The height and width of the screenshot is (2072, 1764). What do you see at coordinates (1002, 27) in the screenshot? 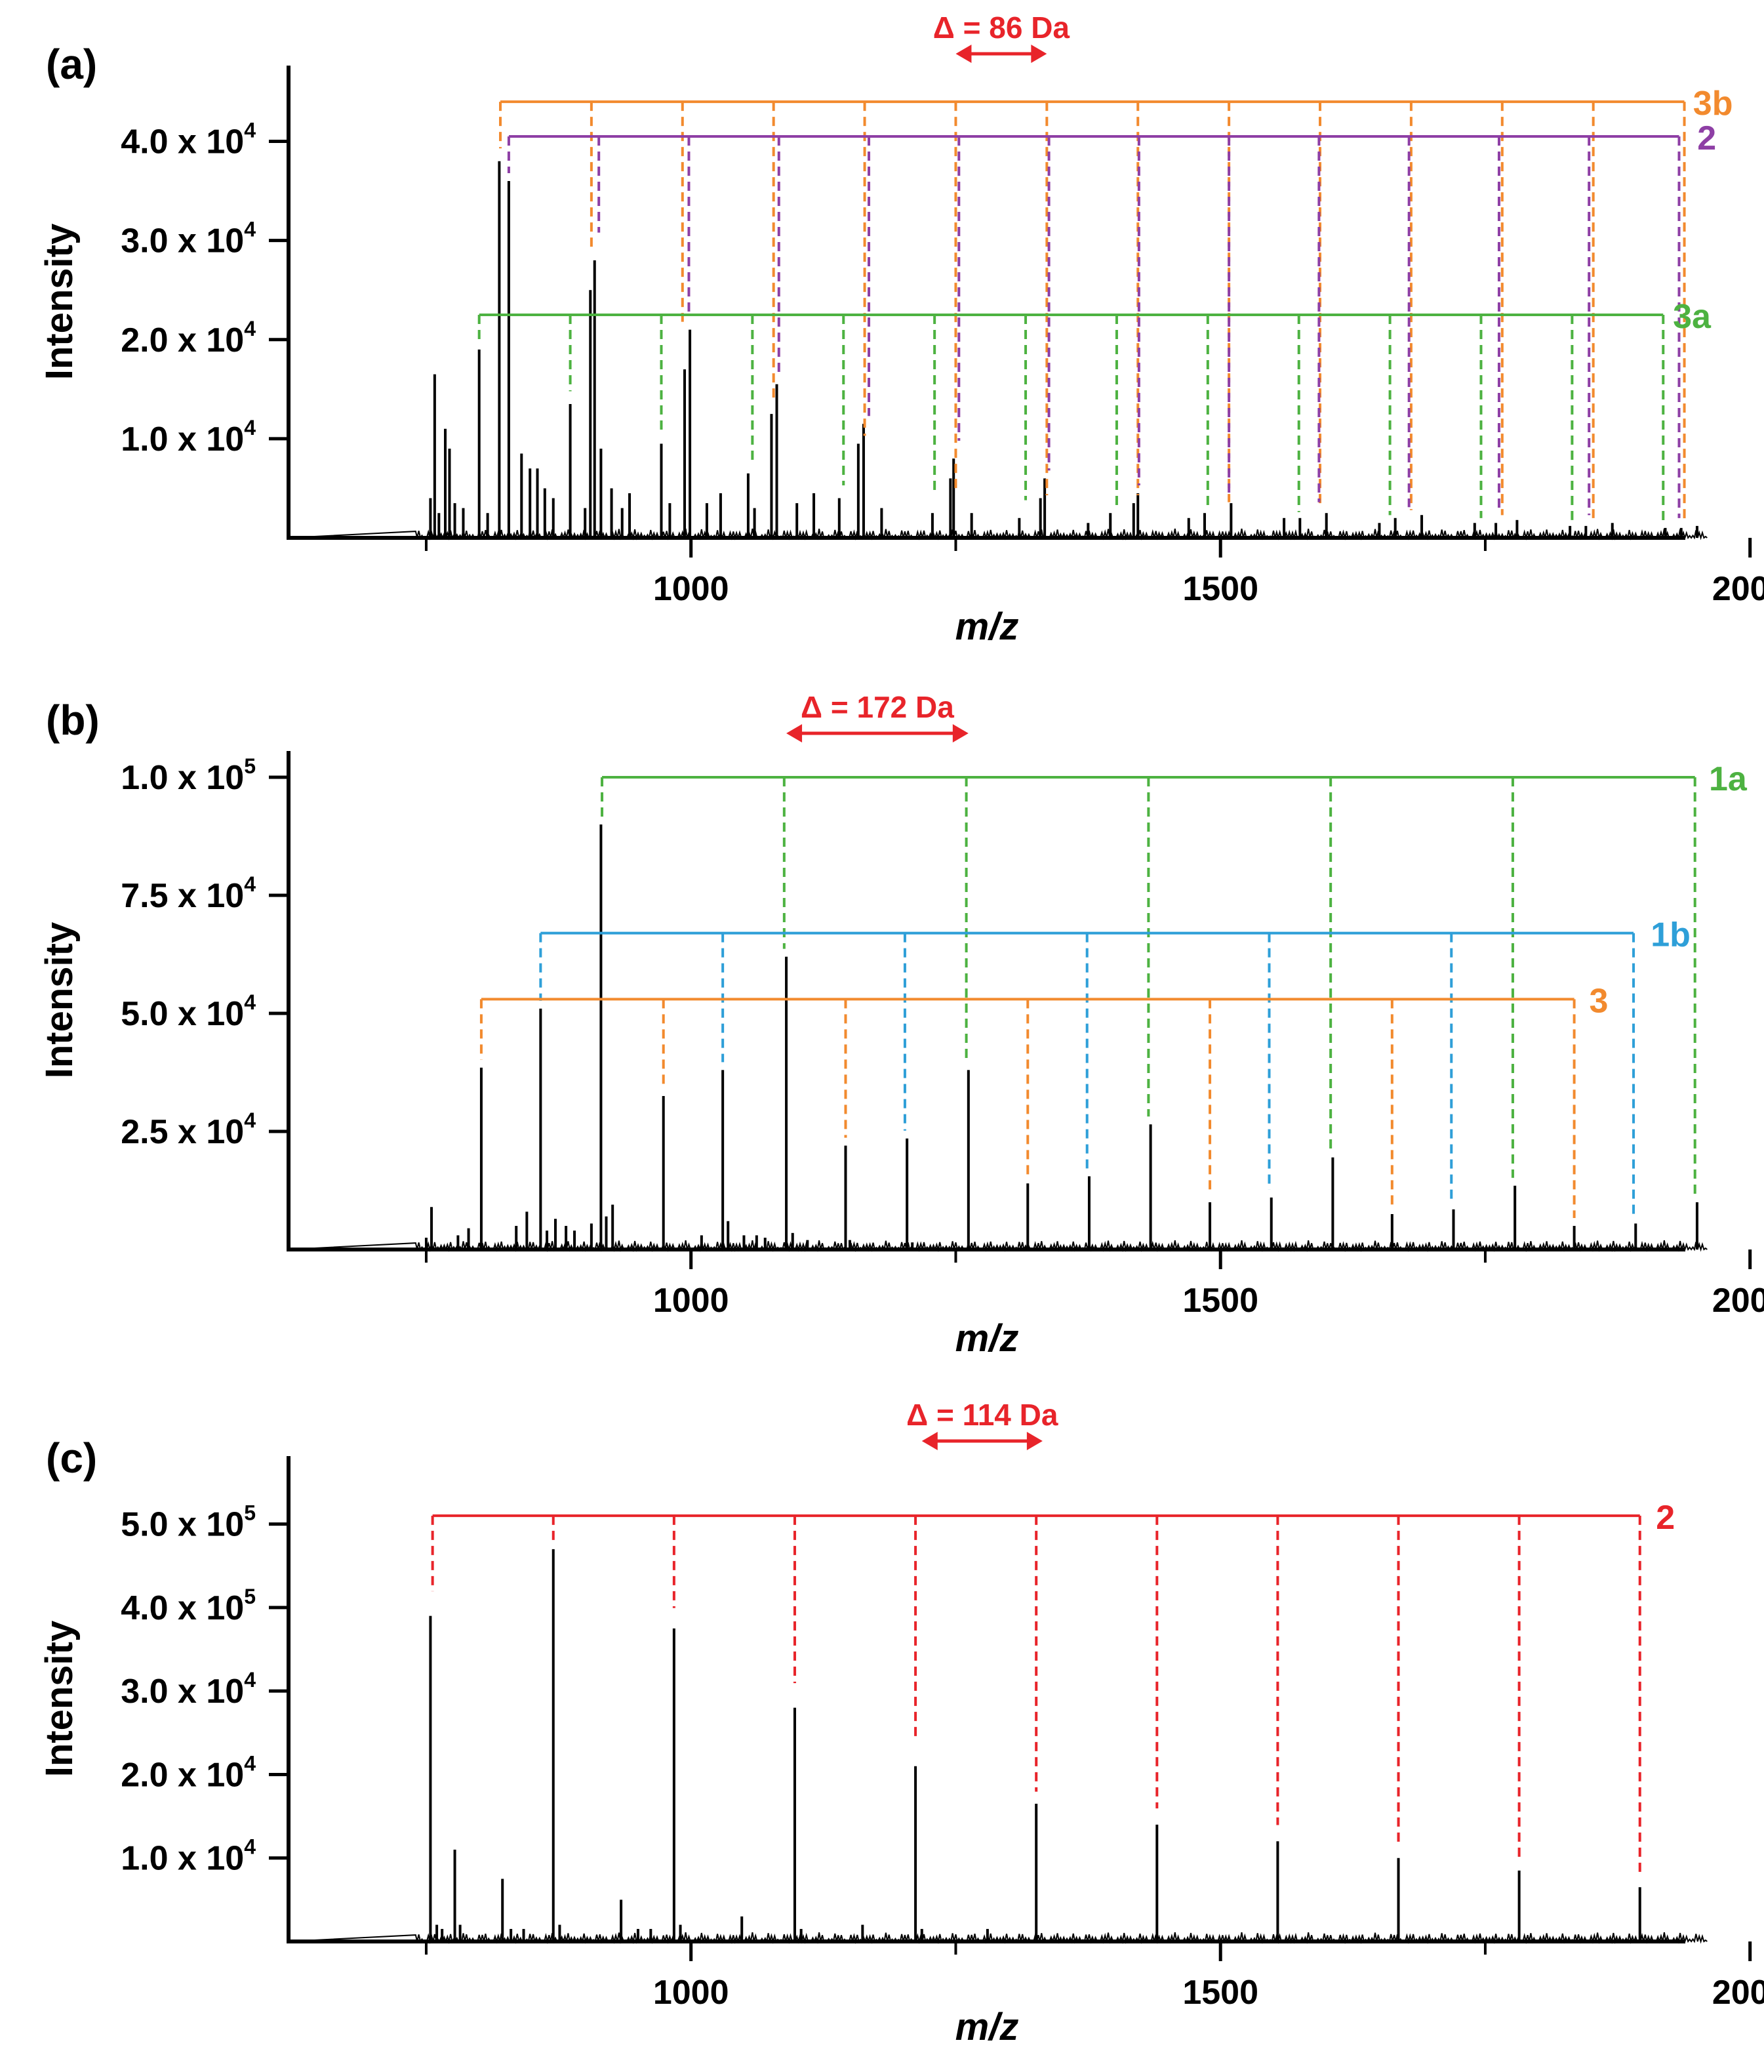
I see `delta-label: Δ = 86 Da` at bounding box center [1002, 27].